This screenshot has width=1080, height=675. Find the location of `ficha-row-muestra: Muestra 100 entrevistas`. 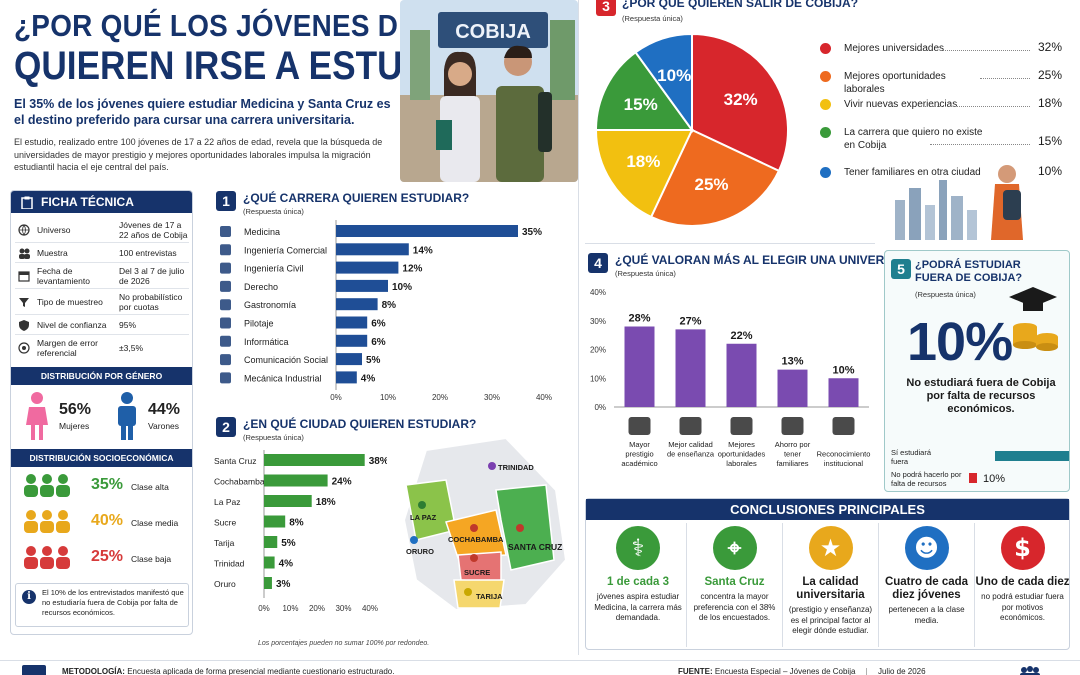

ficha-row-muestra: Muestra 100 entrevistas is located at coordinates (102, 253).